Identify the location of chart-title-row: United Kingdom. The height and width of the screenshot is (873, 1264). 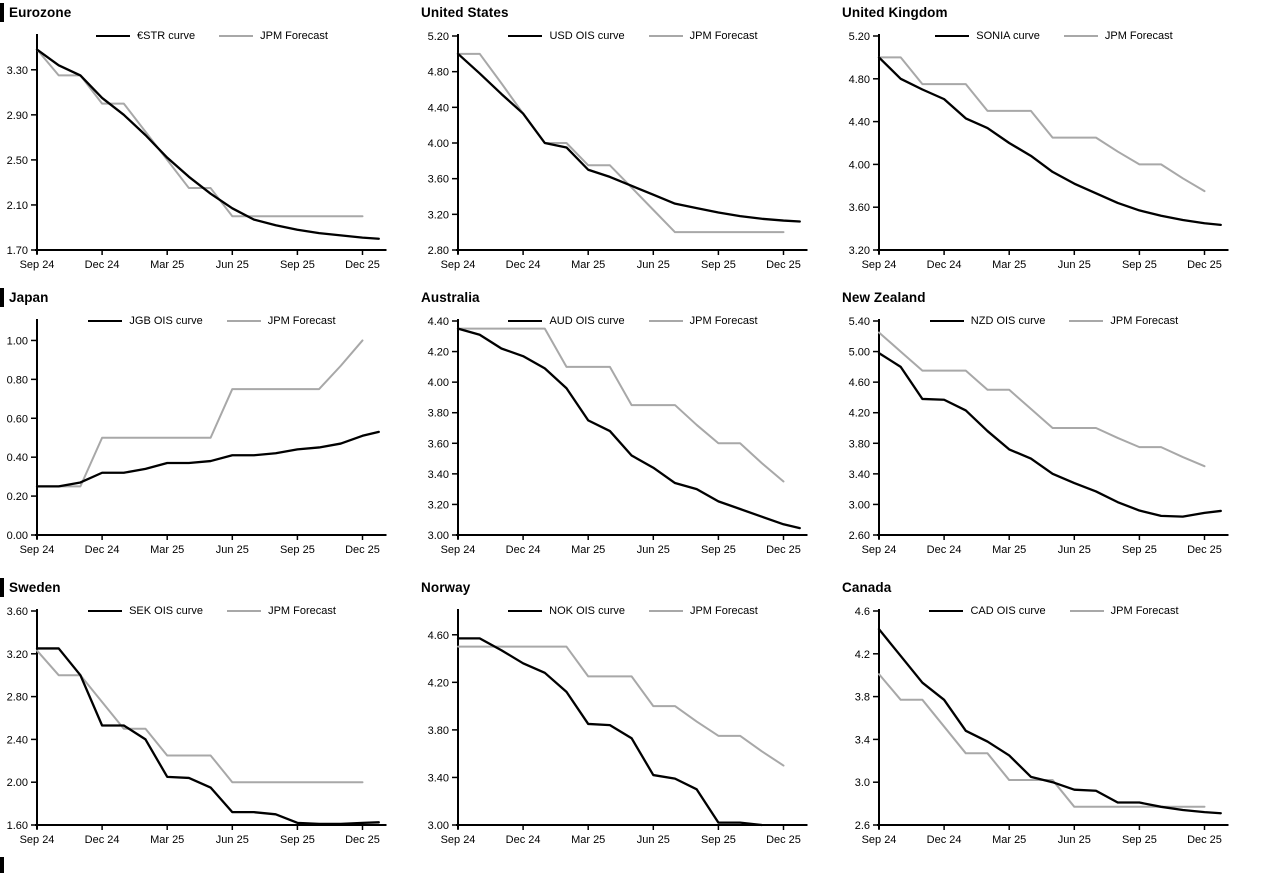
(1053, 12).